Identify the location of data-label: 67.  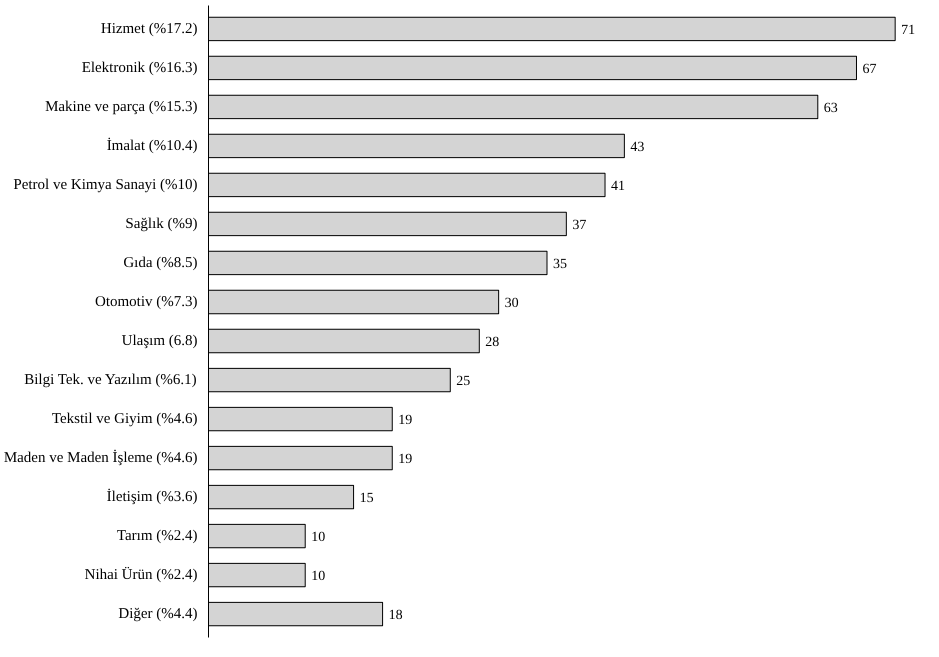
(869, 69).